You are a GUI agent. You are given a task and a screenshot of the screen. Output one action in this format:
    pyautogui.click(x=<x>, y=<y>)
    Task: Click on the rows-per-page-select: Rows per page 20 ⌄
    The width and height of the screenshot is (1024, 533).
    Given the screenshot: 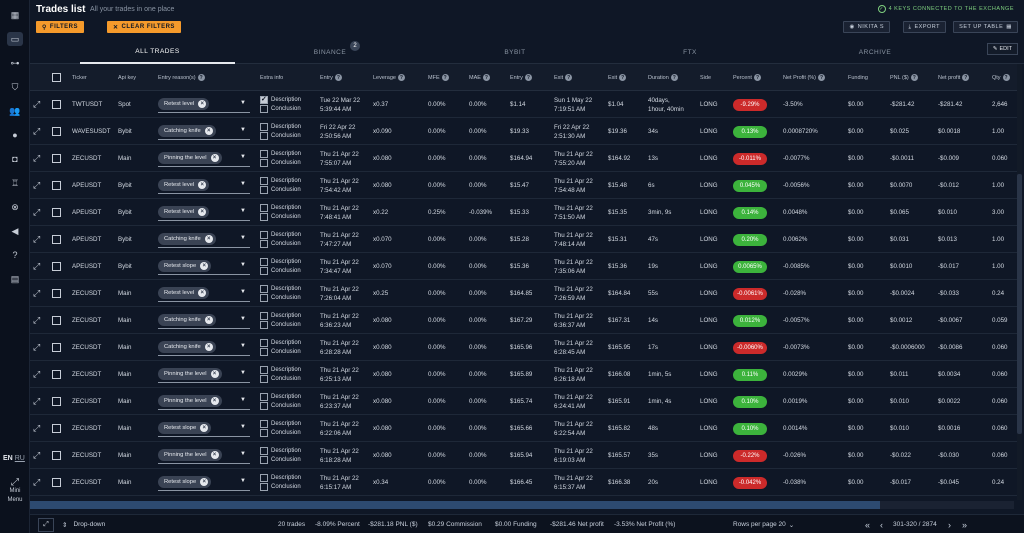 What is the action you would take?
    pyautogui.click(x=763, y=524)
    